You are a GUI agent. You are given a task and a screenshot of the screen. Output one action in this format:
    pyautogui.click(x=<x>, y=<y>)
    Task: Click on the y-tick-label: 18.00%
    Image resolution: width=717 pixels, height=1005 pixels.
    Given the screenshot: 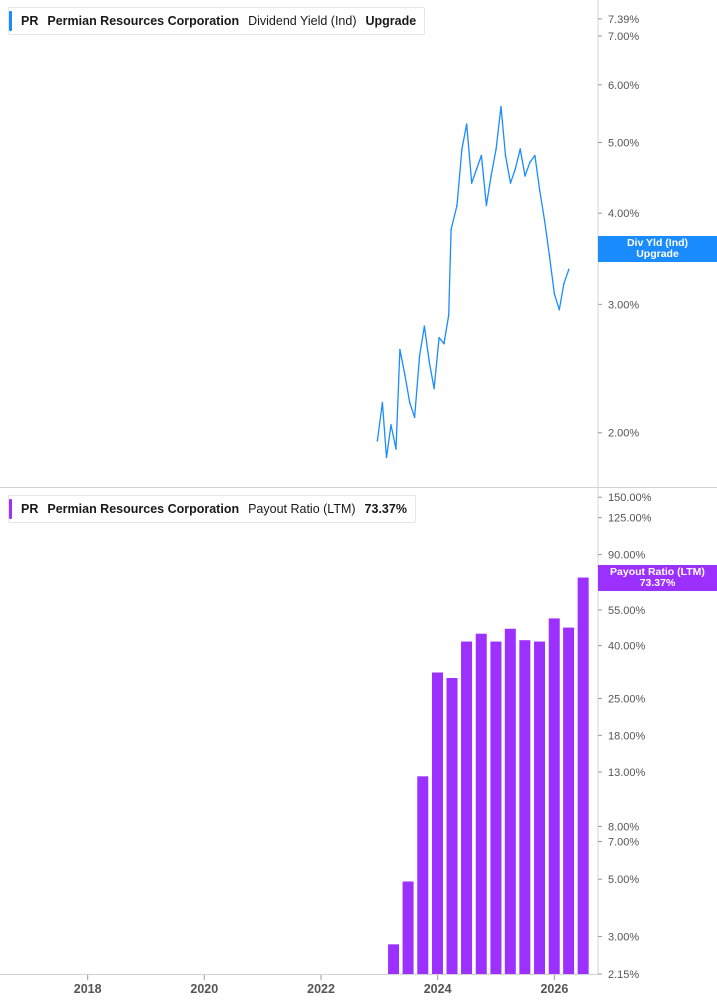 What is the action you would take?
    pyautogui.click(x=627, y=736)
    